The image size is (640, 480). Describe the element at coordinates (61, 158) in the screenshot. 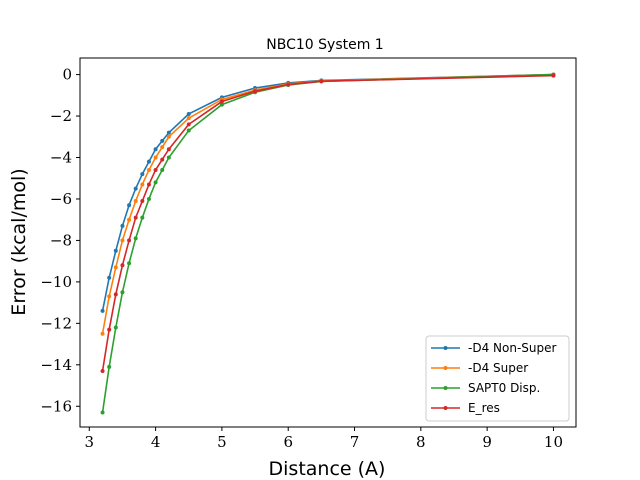

I see `y-tick-label: −4` at that location.